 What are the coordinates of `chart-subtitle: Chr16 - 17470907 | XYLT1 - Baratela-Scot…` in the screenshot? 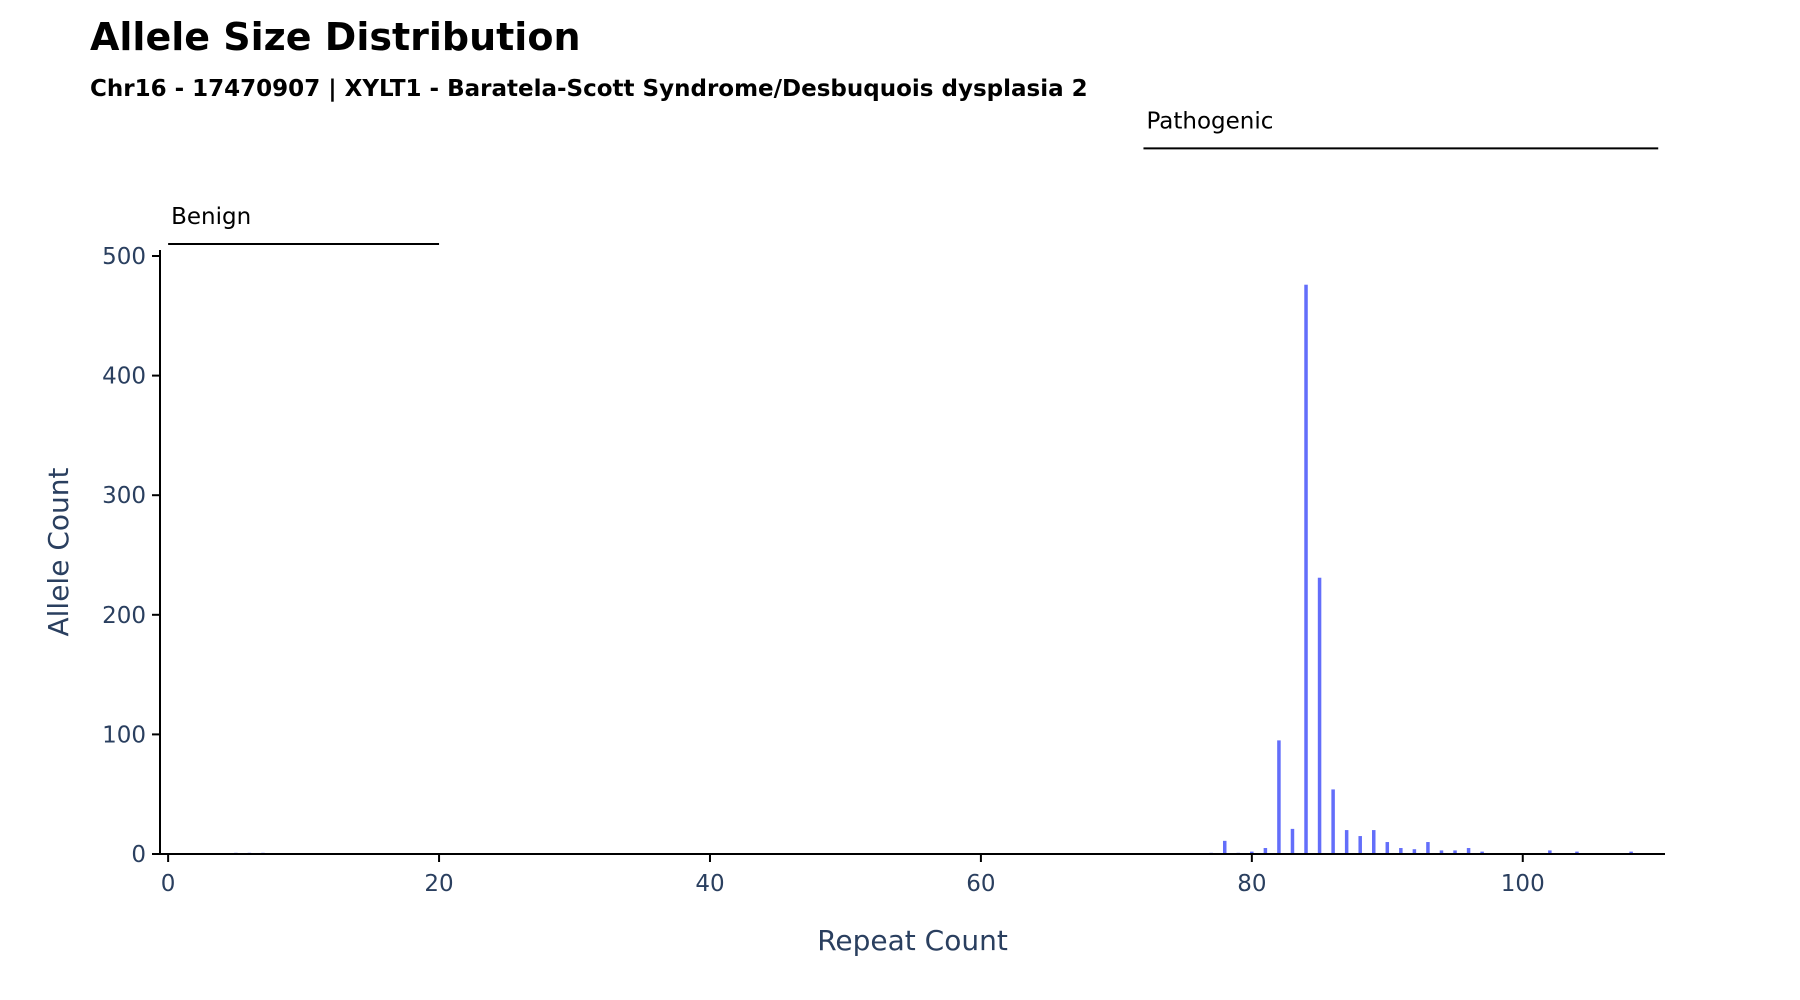 It's located at (589, 89).